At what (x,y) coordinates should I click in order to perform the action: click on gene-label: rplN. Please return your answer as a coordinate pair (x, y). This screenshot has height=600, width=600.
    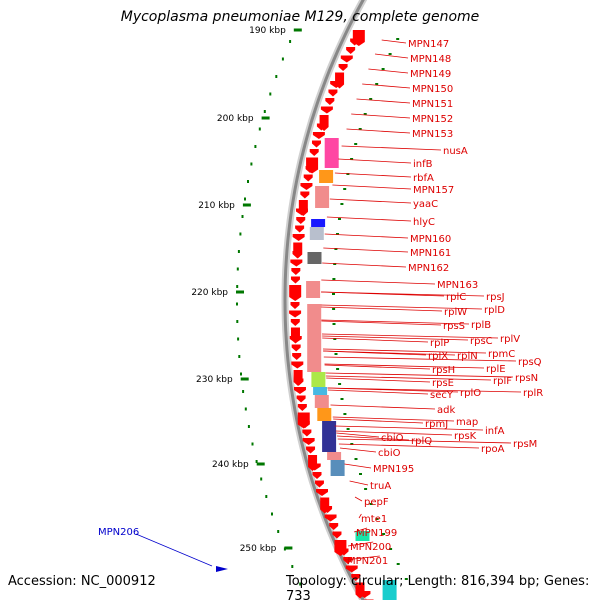
    Looking at the image, I should click on (467, 356).